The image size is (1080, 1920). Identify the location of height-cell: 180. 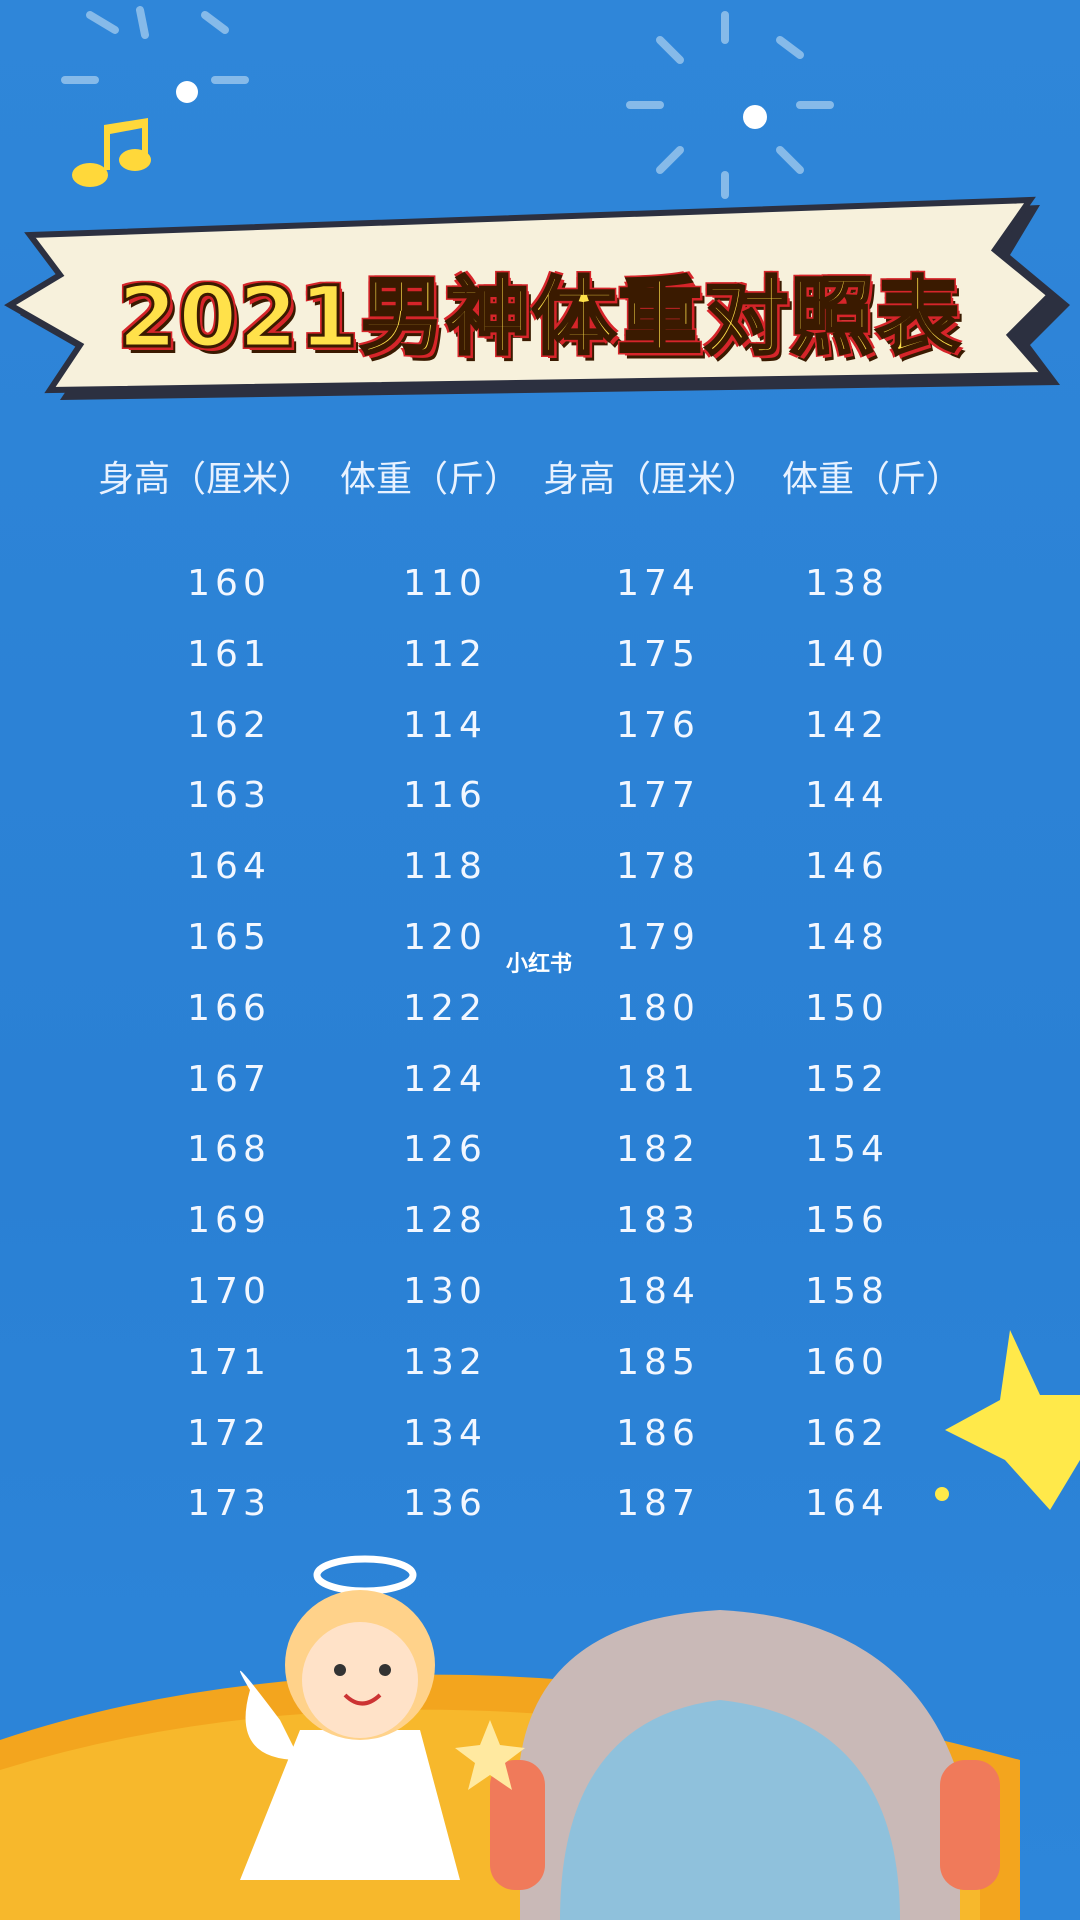
(658, 1008).